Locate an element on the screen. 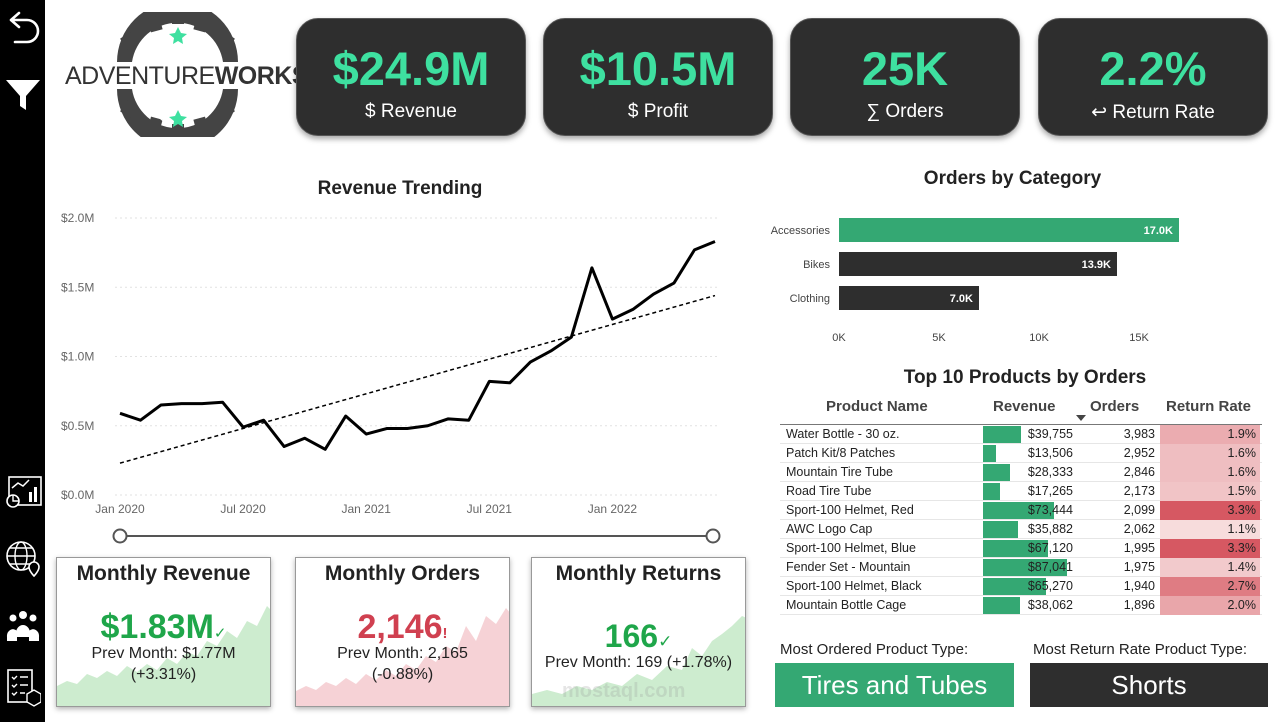  category-value-label: 7.0K is located at coordinates (961, 299).